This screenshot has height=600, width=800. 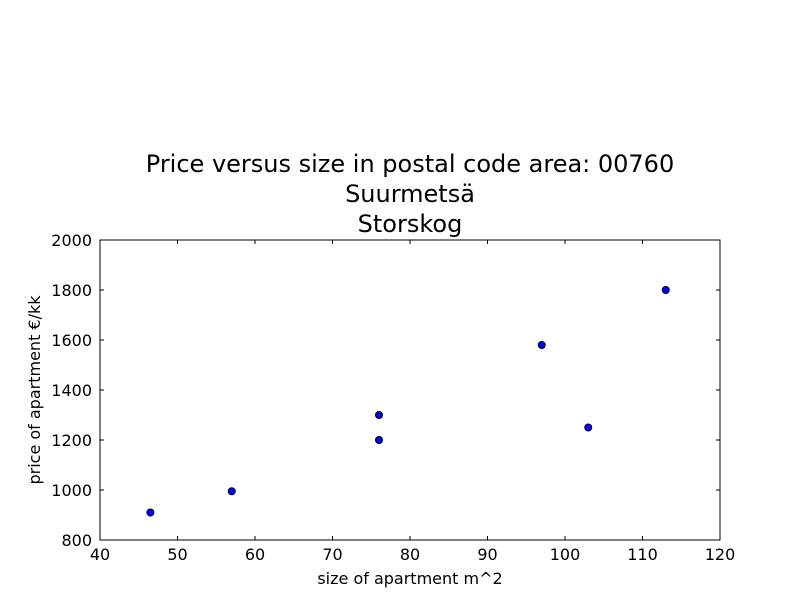 I want to click on y-tick-label: 800, so click(x=76, y=540).